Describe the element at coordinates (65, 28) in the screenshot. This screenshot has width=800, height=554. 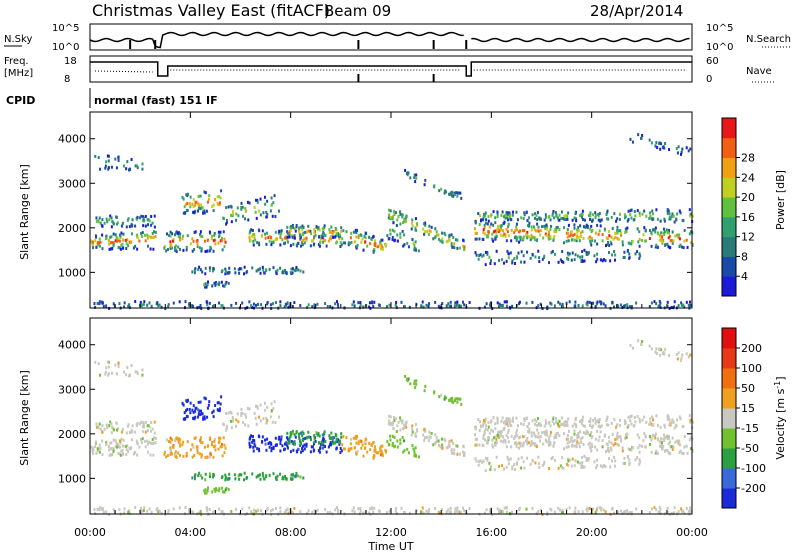
I see `noise-left-tick-top: 10^5` at that location.